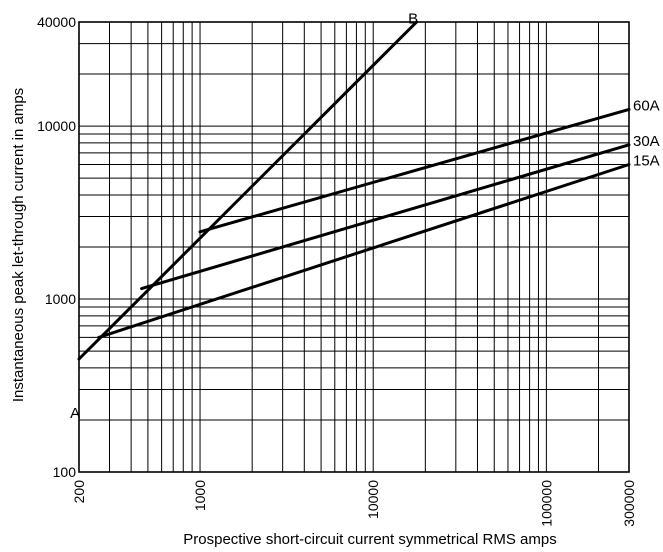  What do you see at coordinates (75, 413) in the screenshot?
I see `annotation-a: A` at bounding box center [75, 413].